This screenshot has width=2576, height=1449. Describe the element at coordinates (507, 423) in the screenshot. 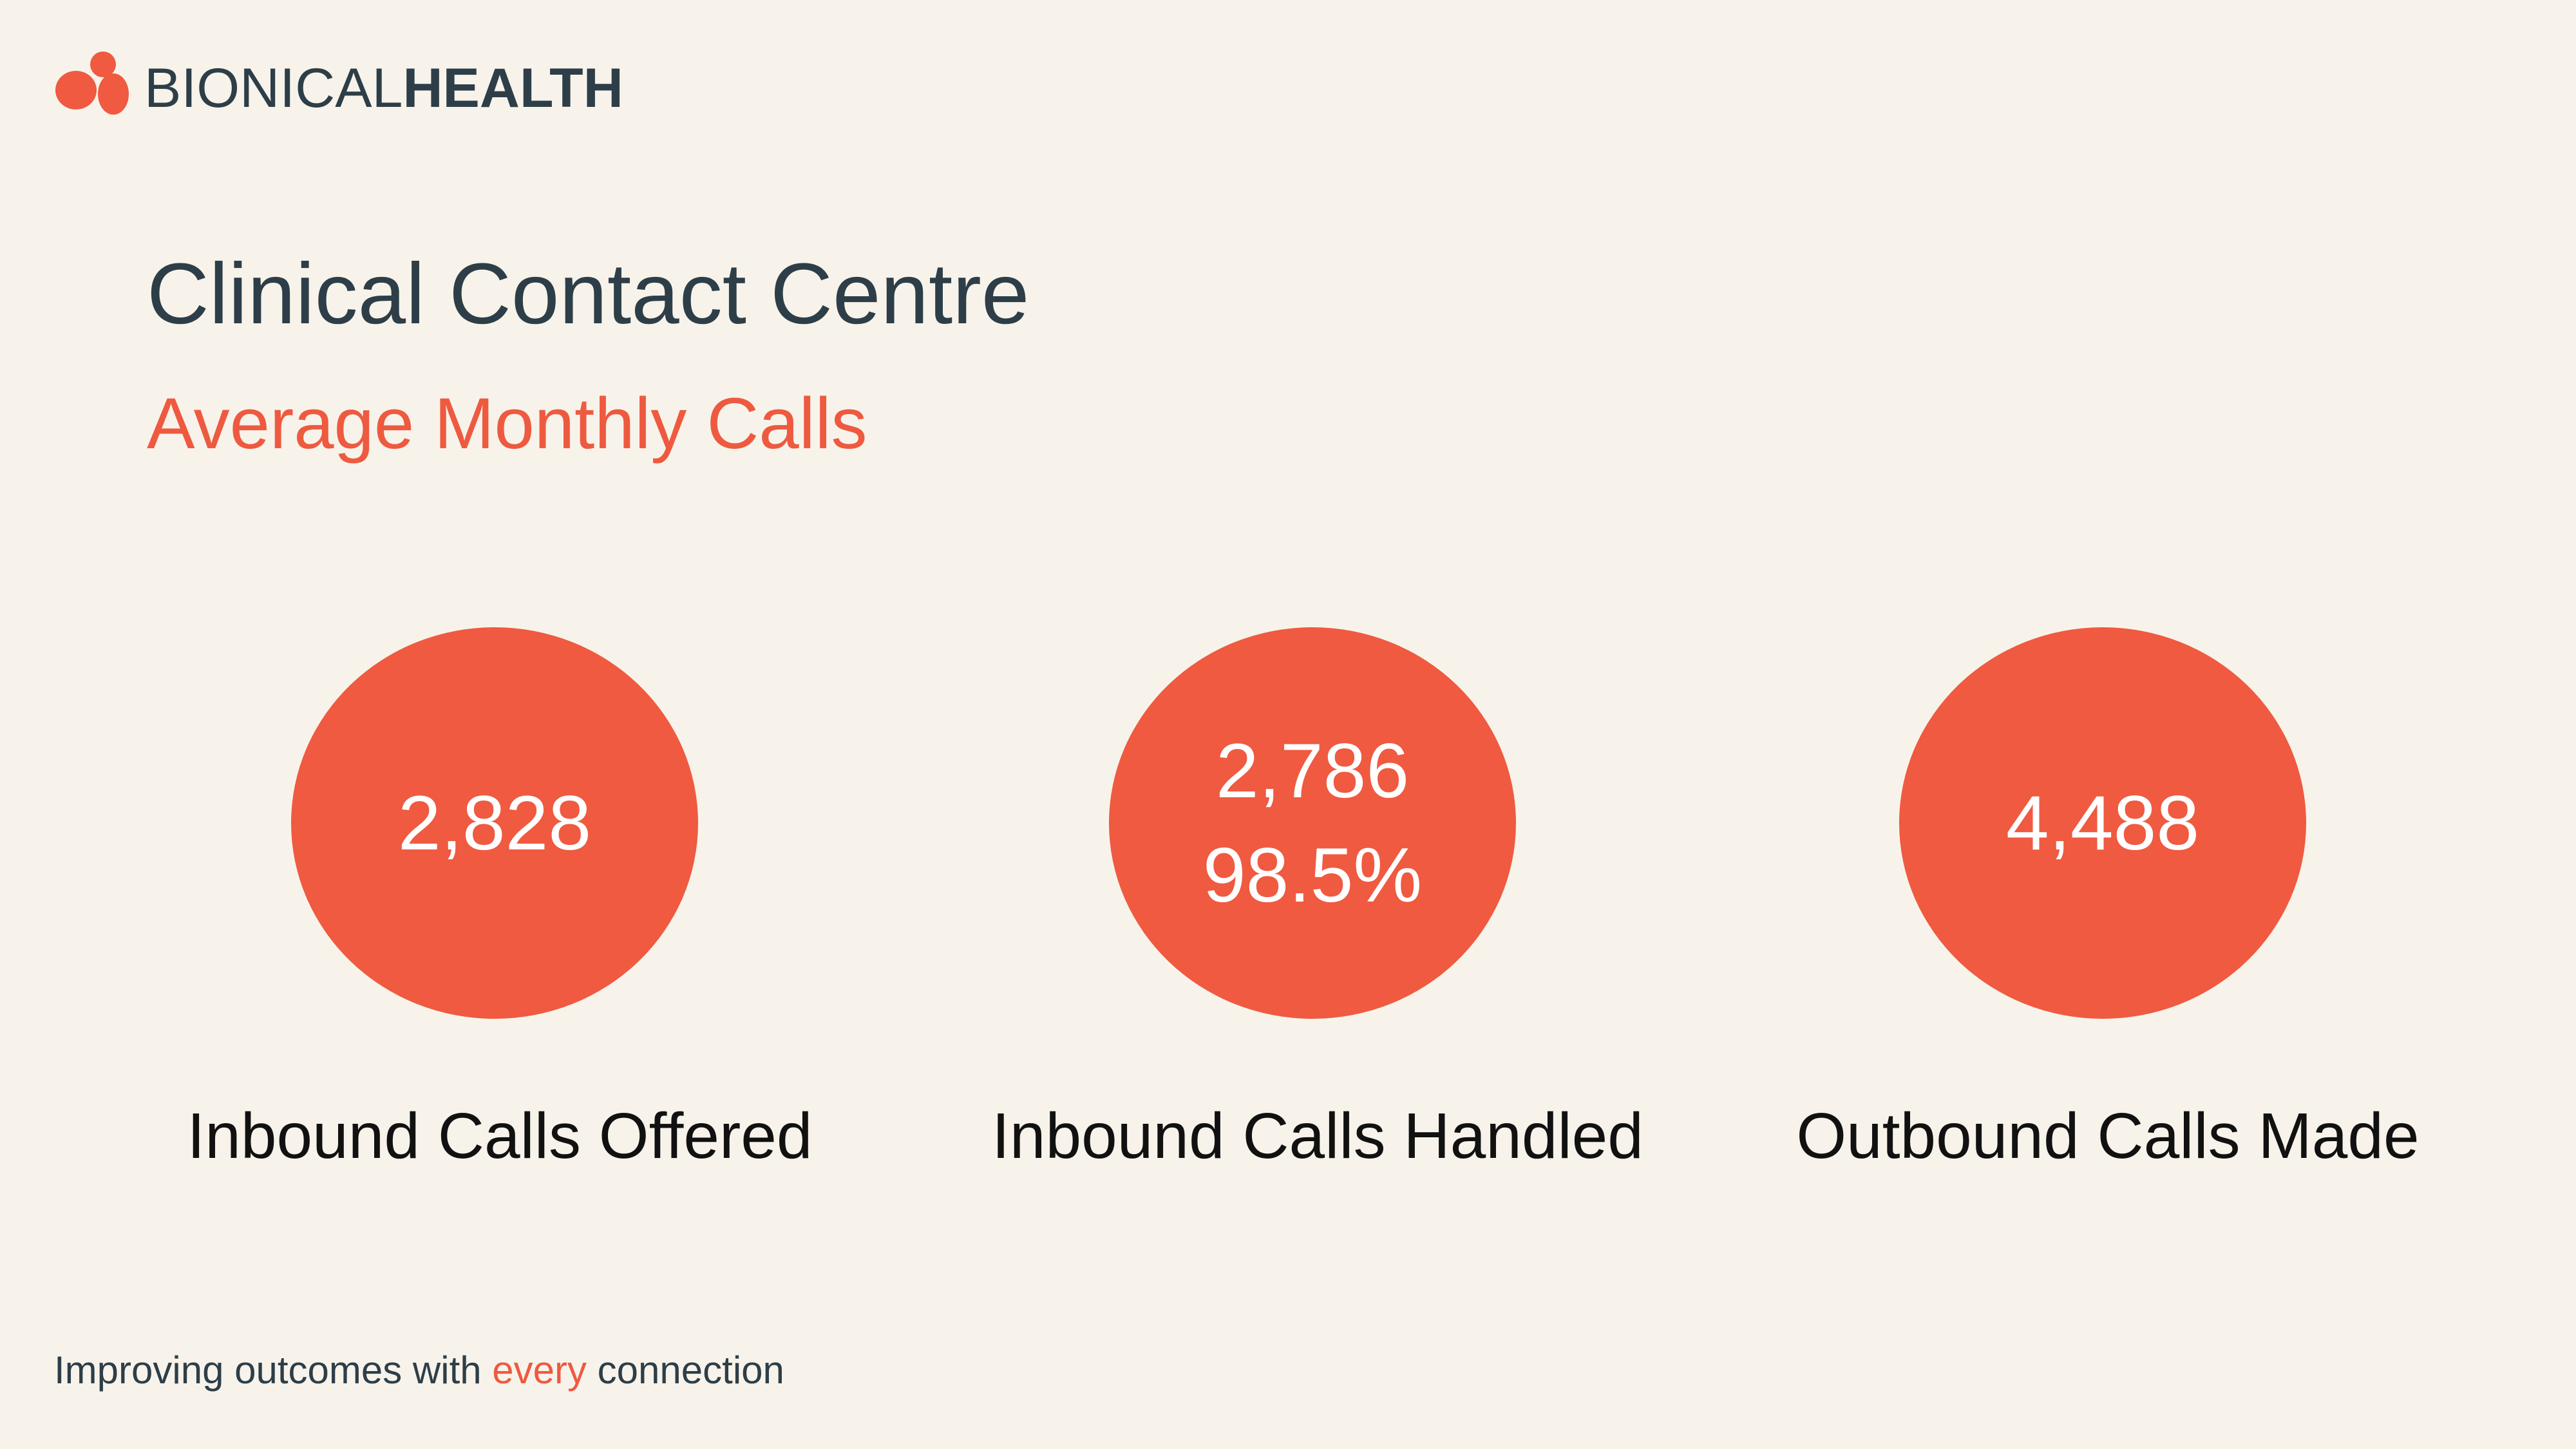

I see `slide-subtitle: Average Monthly Calls` at that location.